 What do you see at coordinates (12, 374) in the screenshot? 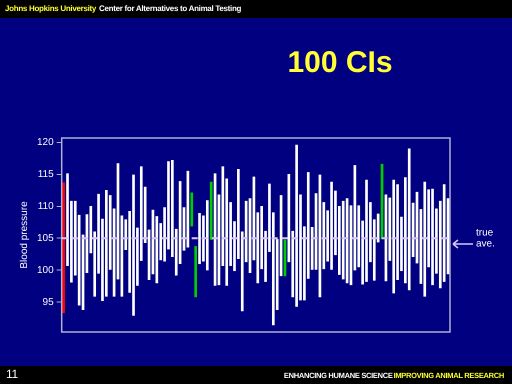
I see `text: 11` at bounding box center [12, 374].